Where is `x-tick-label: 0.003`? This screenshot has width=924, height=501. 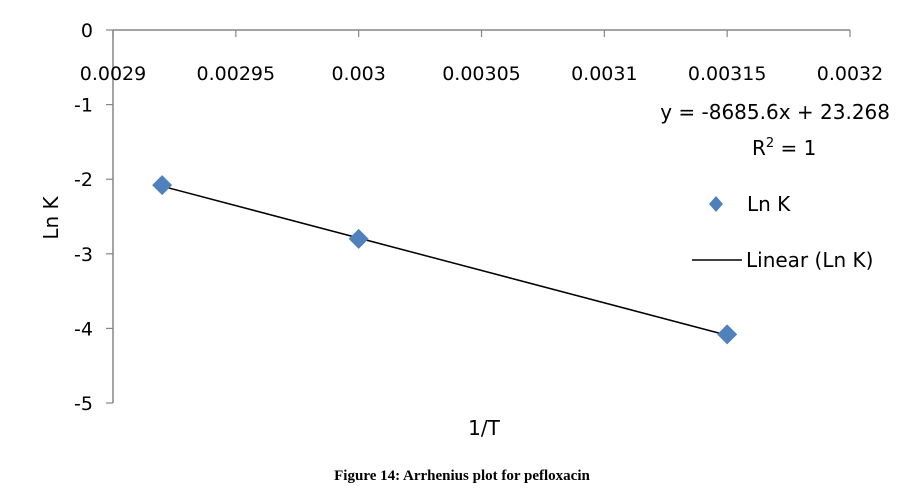 x-tick-label: 0.003 is located at coordinates (358, 74).